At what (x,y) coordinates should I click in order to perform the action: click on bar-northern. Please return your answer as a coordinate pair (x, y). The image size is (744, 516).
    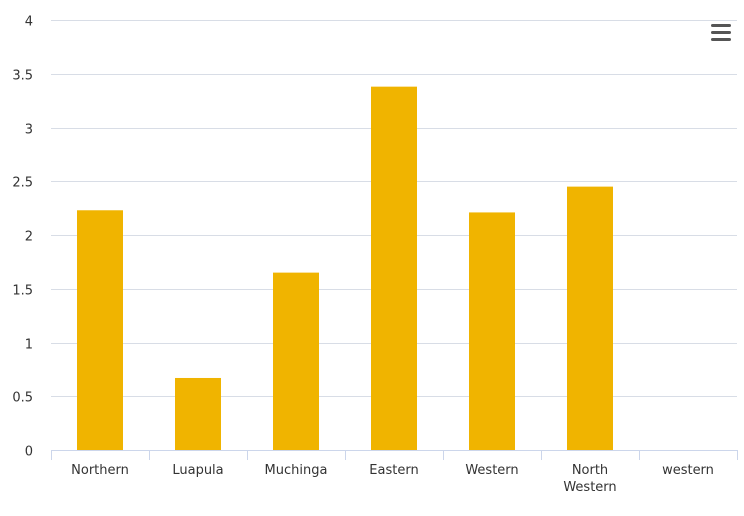
    Looking at the image, I should click on (100, 330).